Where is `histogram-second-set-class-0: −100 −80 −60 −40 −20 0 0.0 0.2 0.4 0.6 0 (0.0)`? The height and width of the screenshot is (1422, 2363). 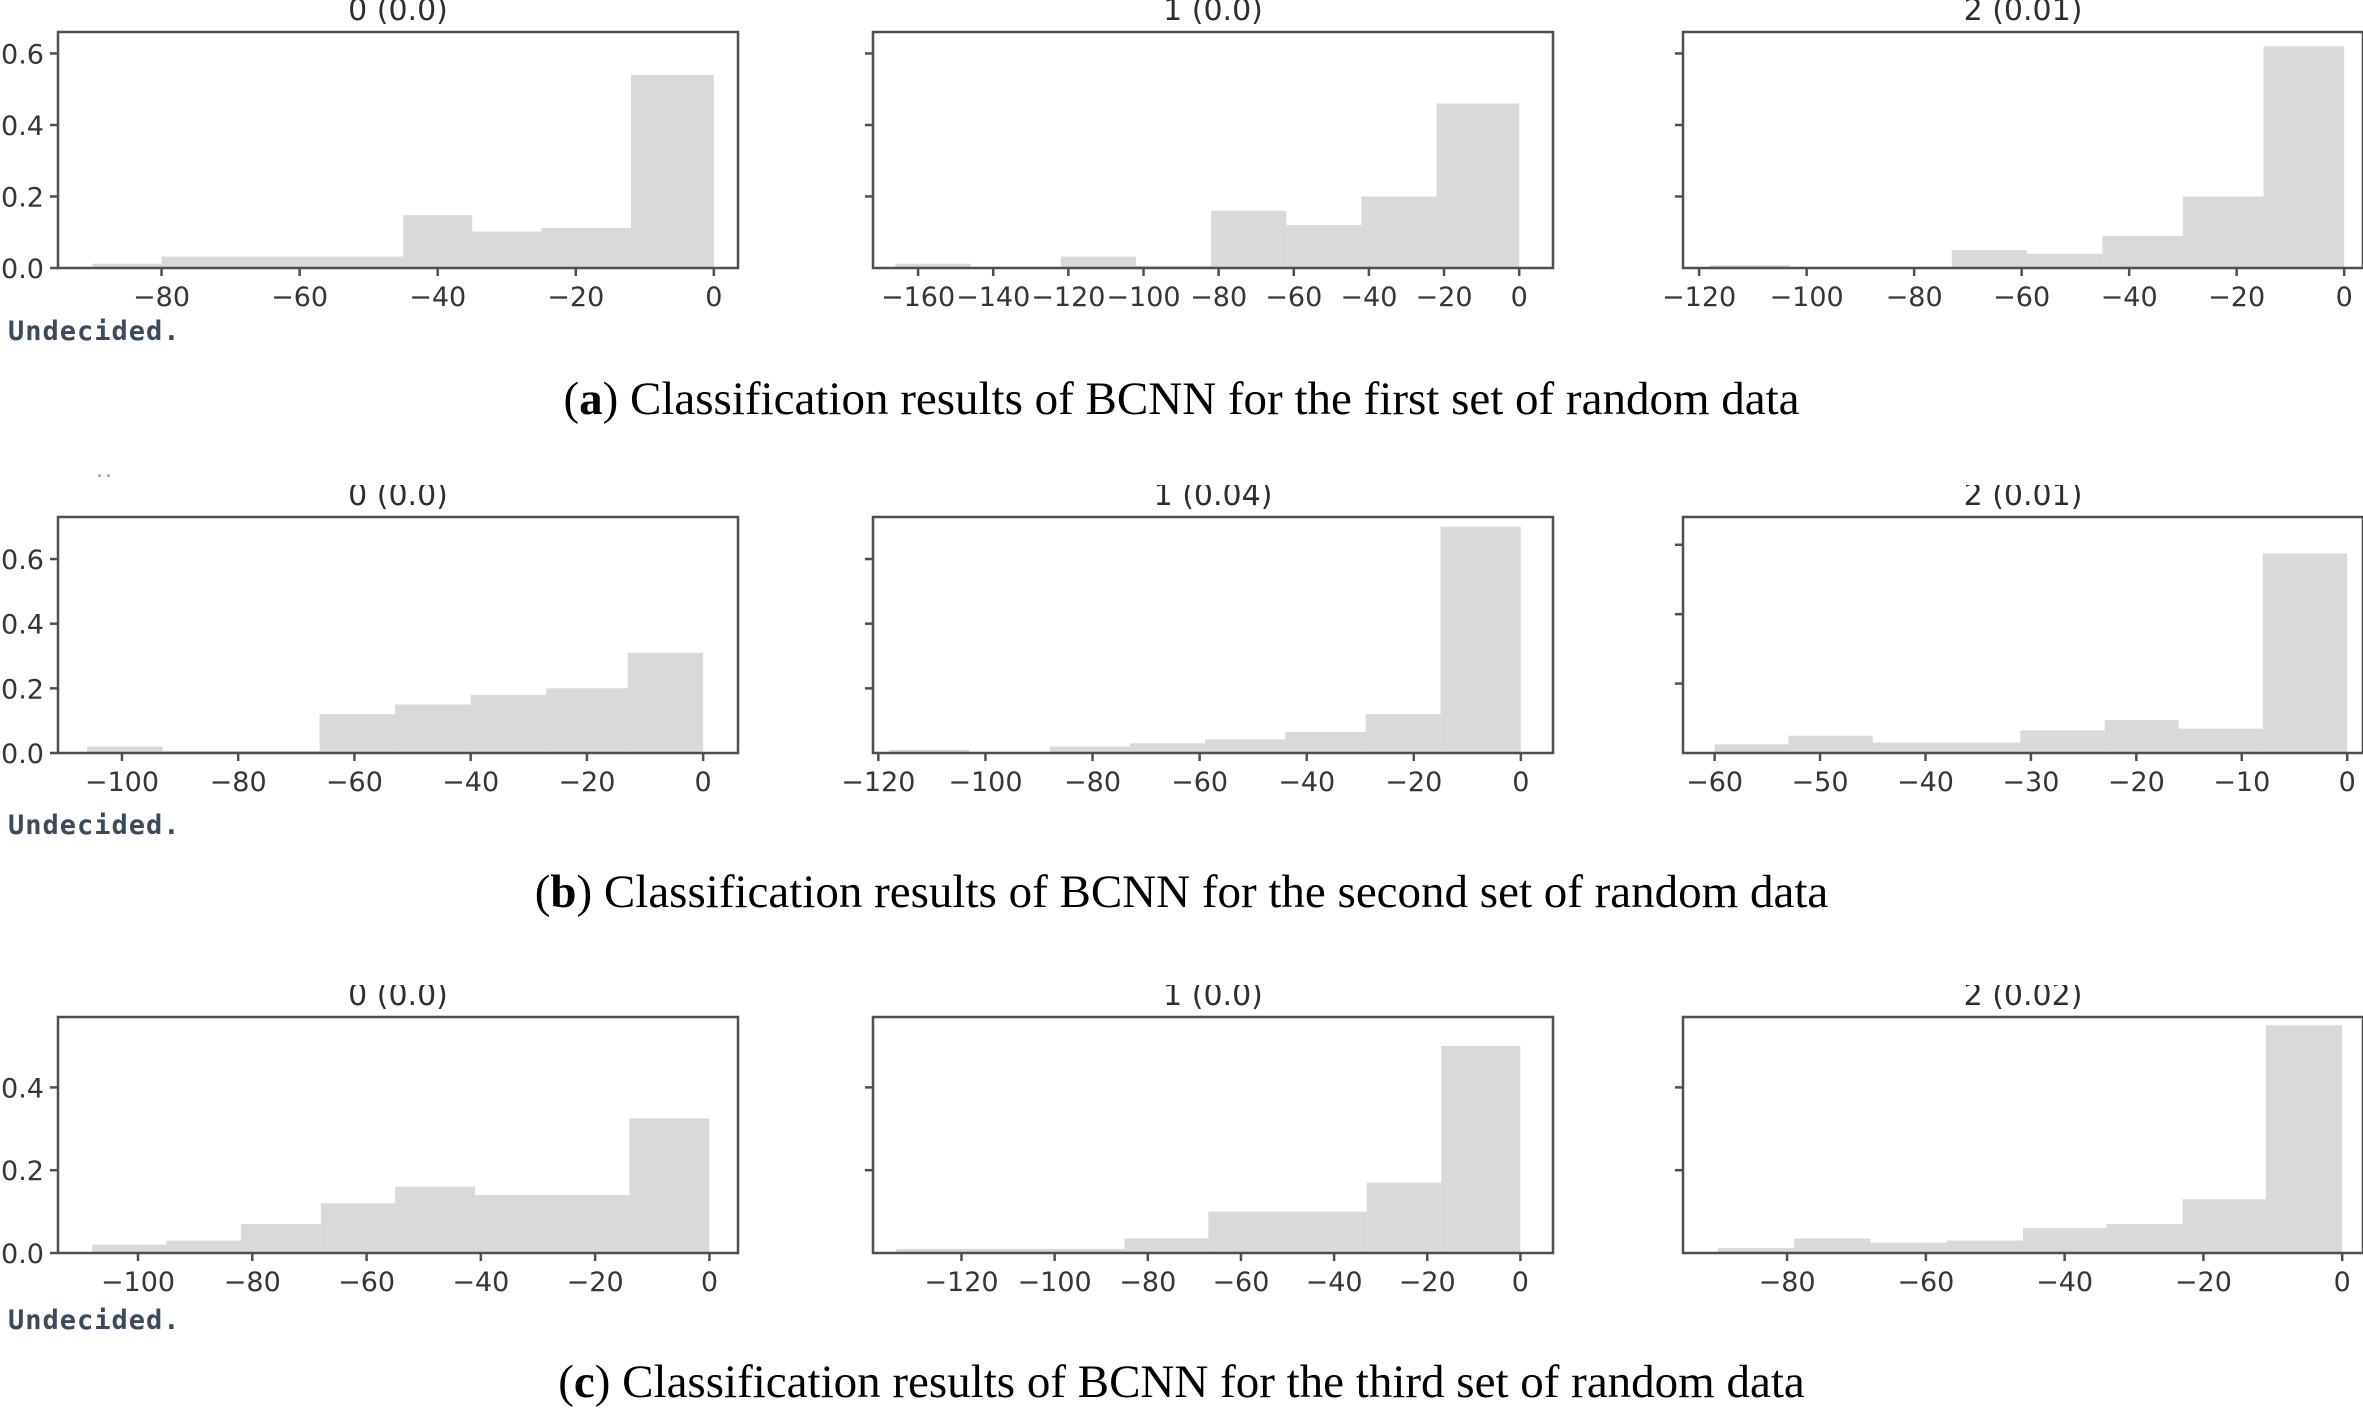
histogram-second-set-class-0: −100 −80 −60 −40 −20 0 0.0 0.2 0.4 0.6 0 (0.0) is located at coordinates (372, 639).